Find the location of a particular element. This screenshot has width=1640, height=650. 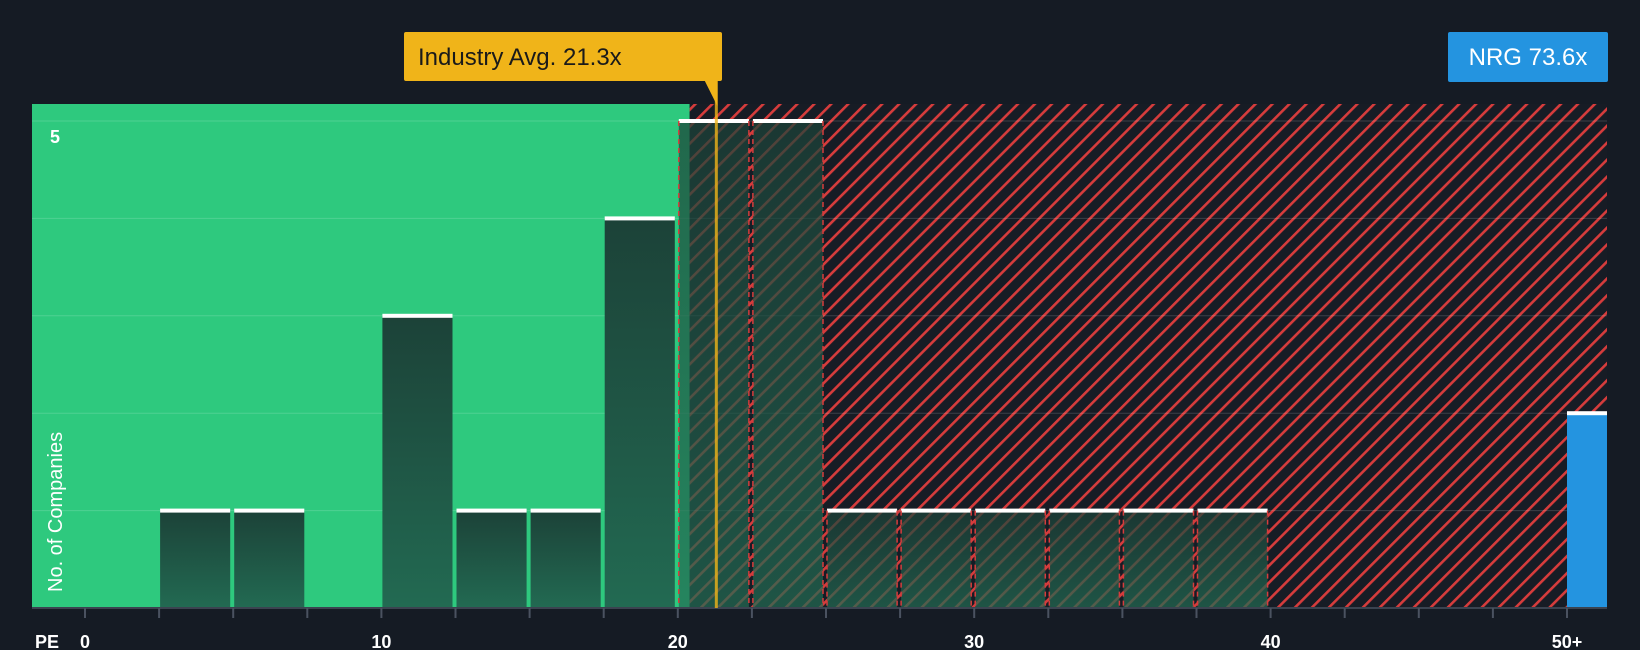

subject-callout is located at coordinates (1528, 57).